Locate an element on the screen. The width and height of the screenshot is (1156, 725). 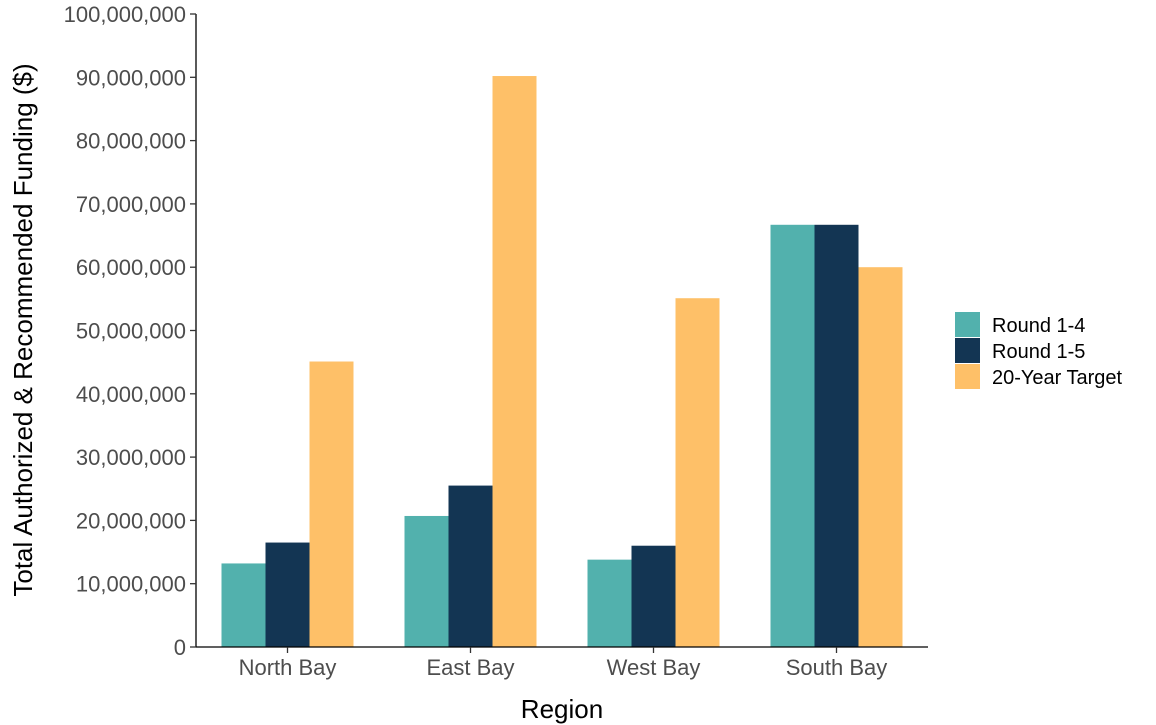
y-tick-label: 0 is located at coordinates (180, 647).